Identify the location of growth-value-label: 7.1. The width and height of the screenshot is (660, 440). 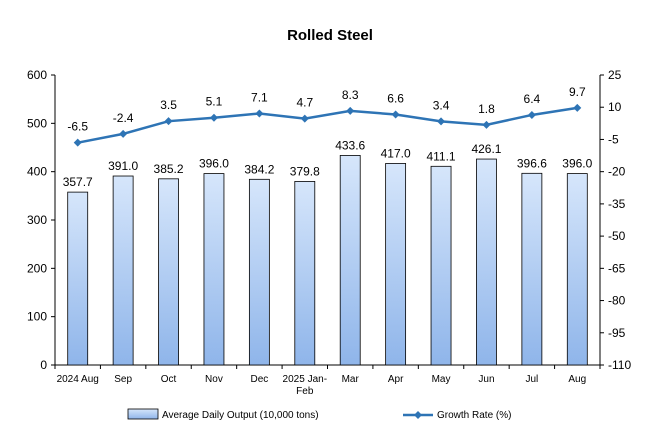
(259, 97).